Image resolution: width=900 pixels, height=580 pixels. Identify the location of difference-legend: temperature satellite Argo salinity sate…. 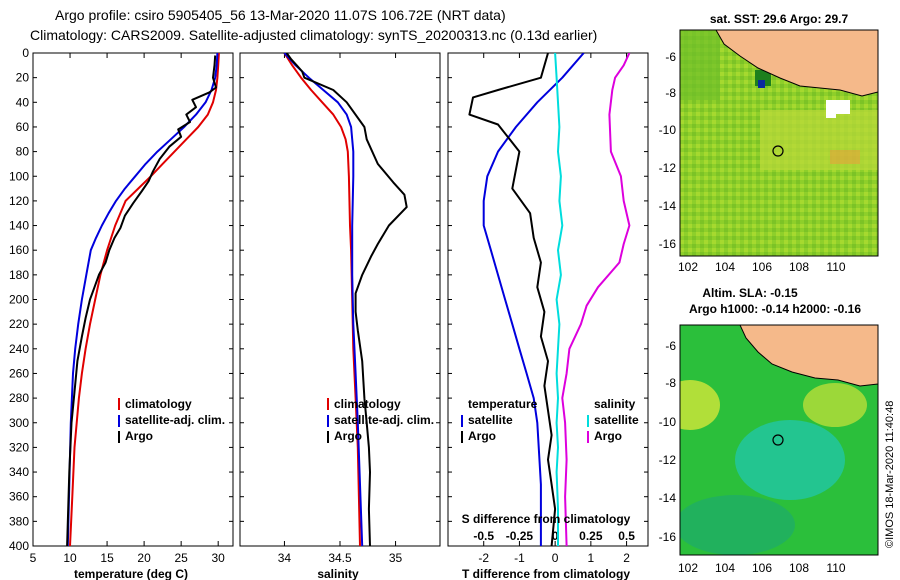
(550, 420).